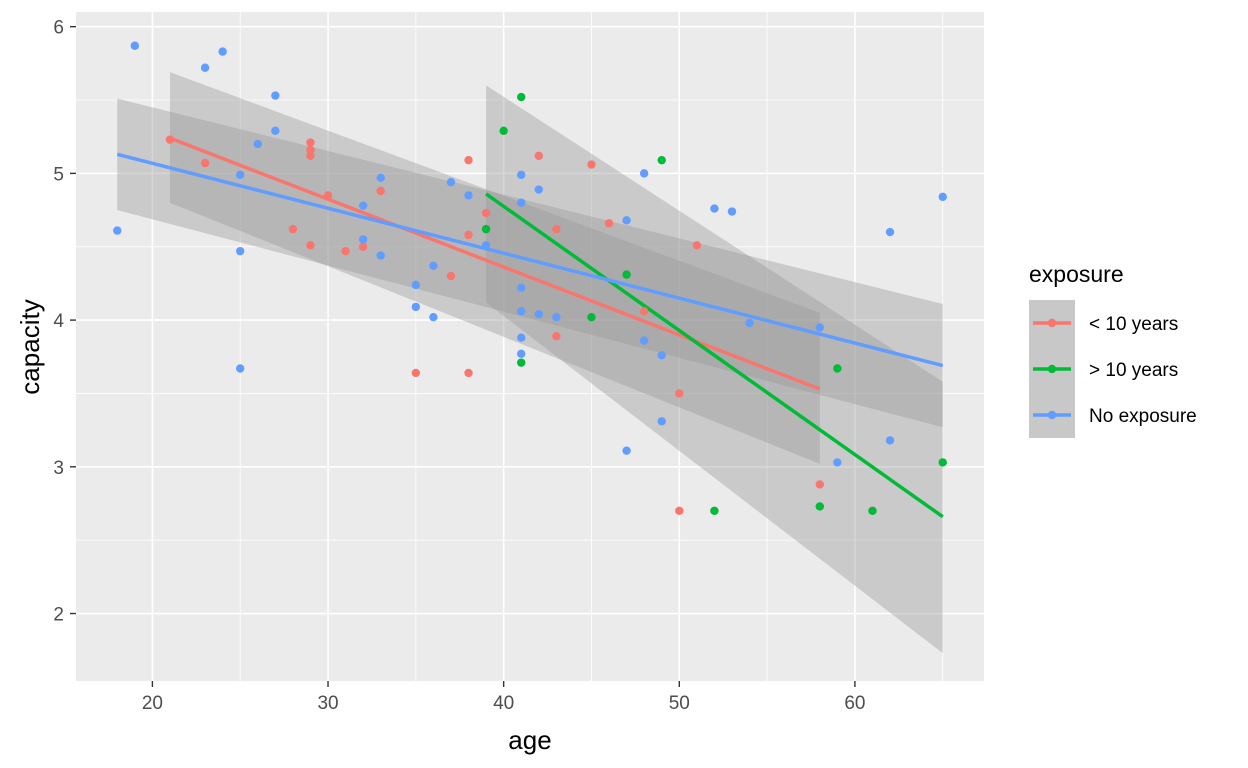 The width and height of the screenshot is (1248, 768). I want to click on x-tick-label: 20, so click(152, 703).